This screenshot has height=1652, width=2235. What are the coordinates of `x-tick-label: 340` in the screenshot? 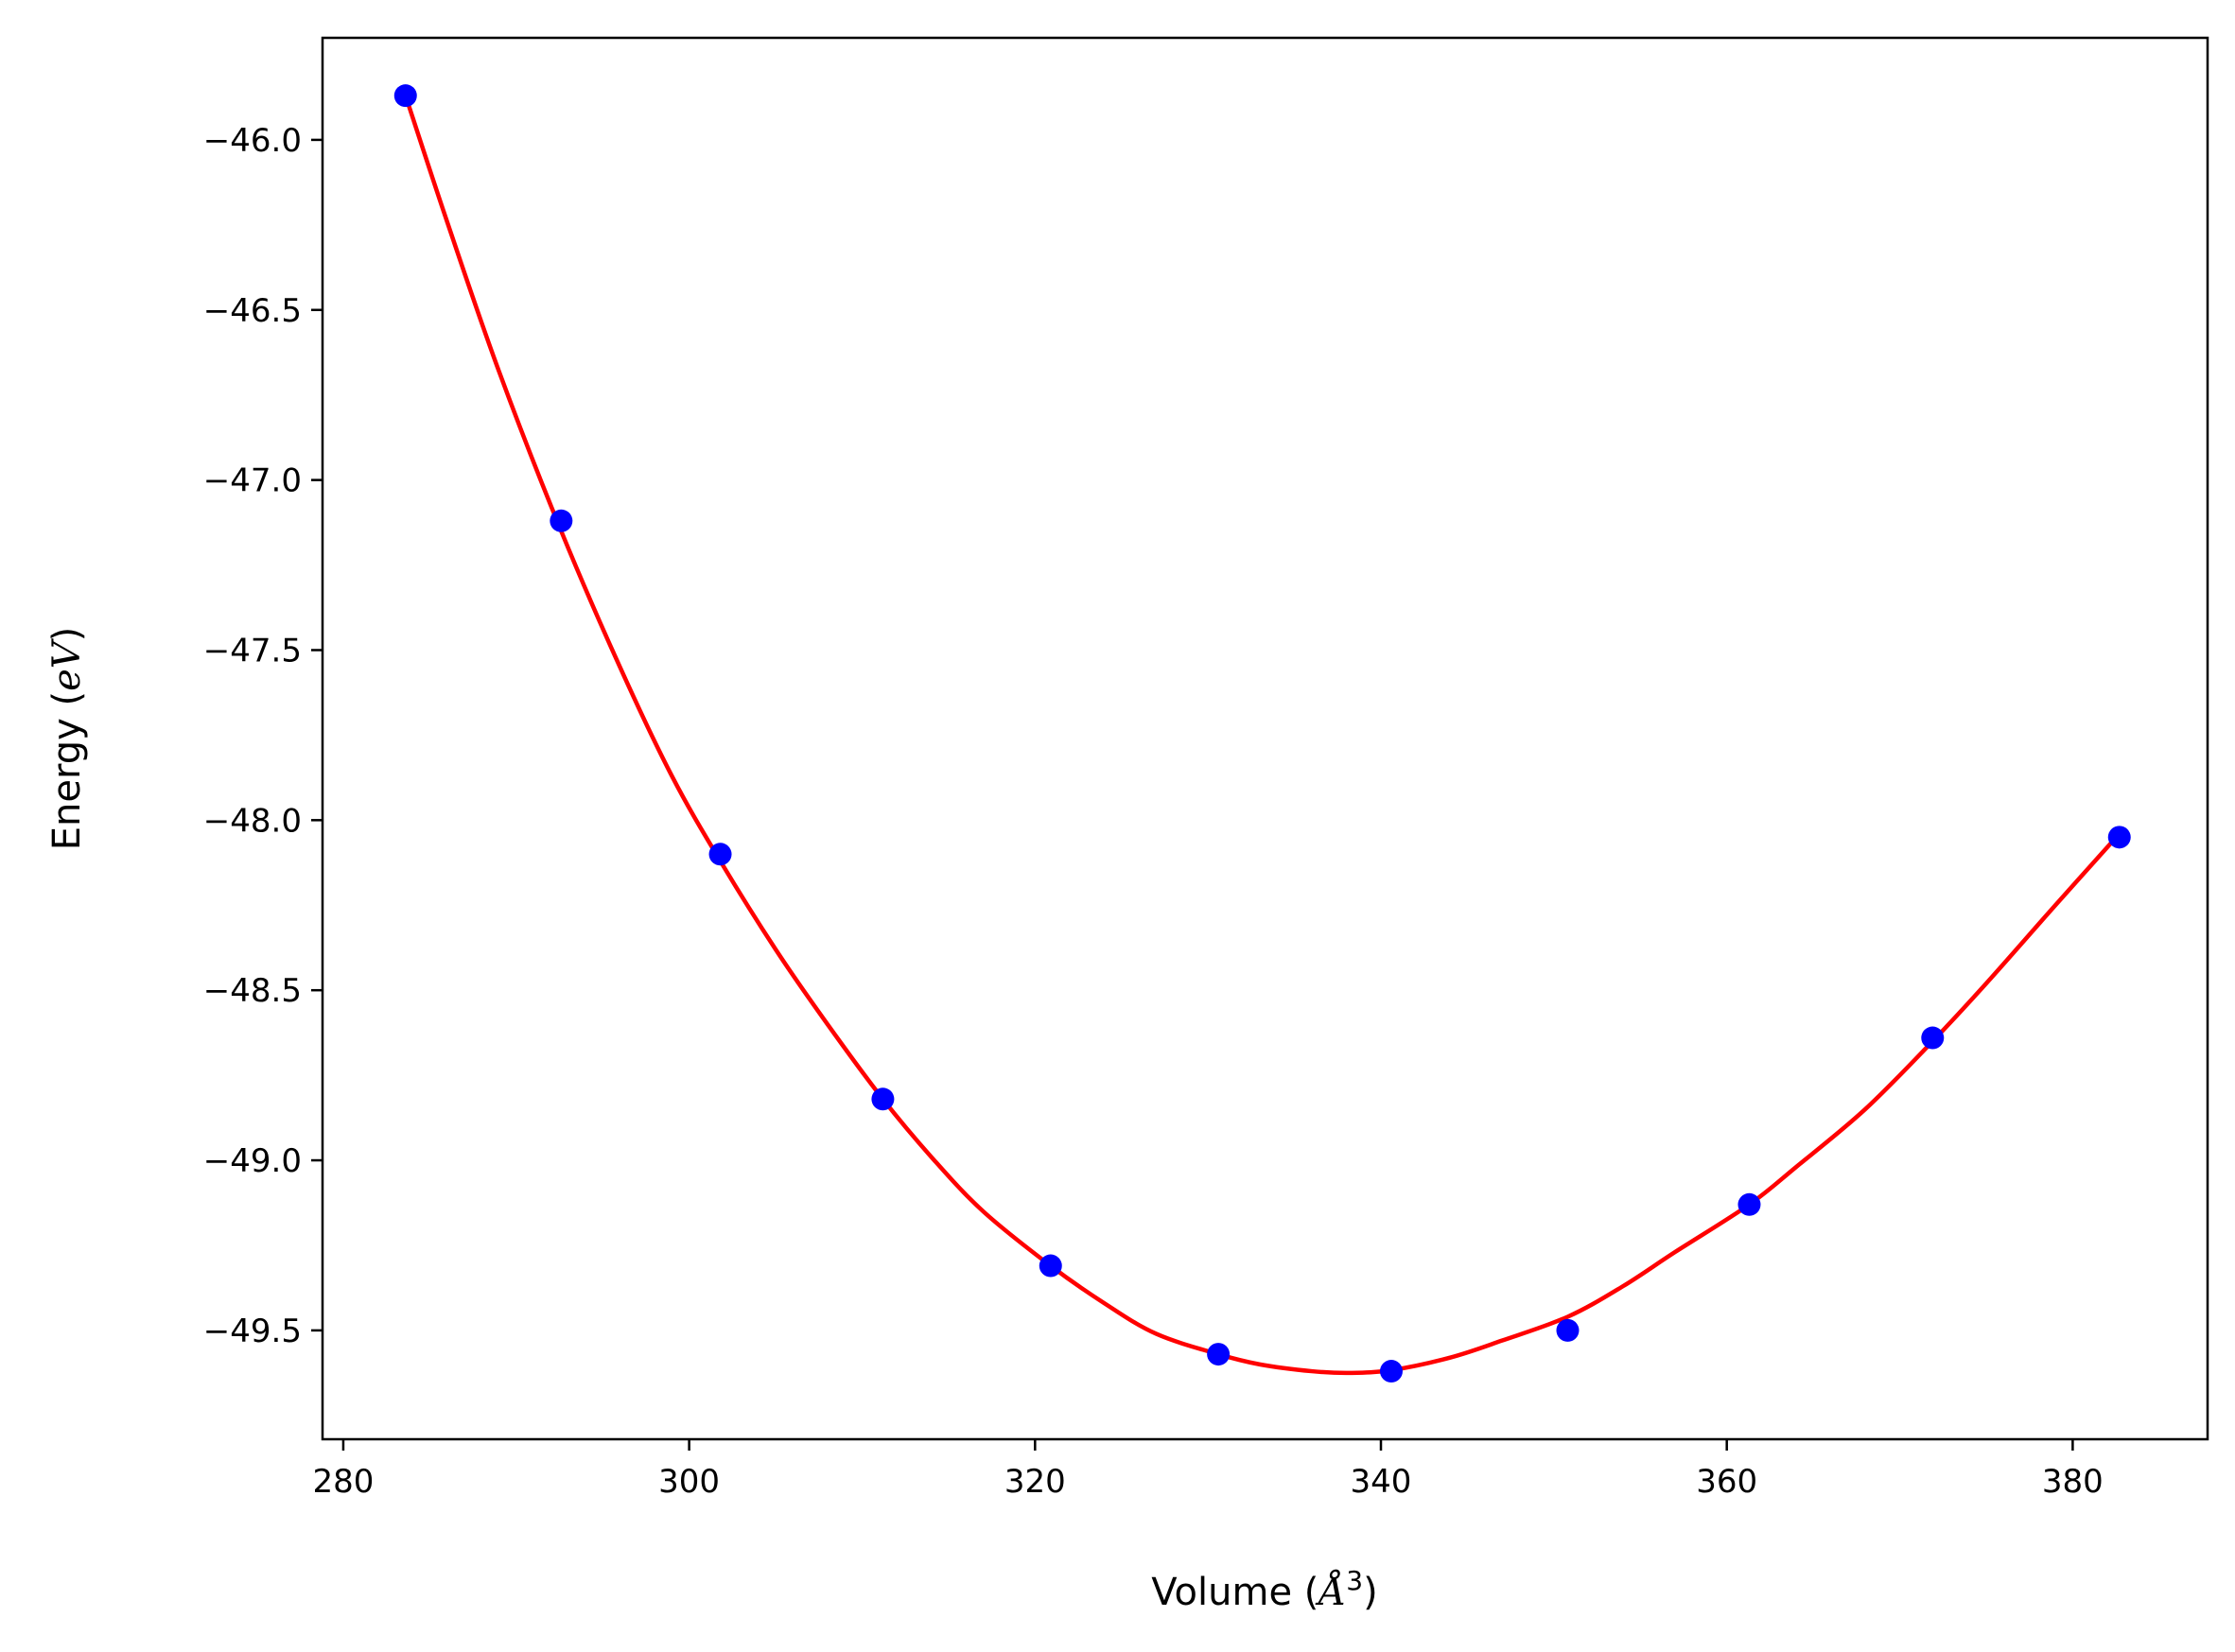 It's located at (1381, 1482).